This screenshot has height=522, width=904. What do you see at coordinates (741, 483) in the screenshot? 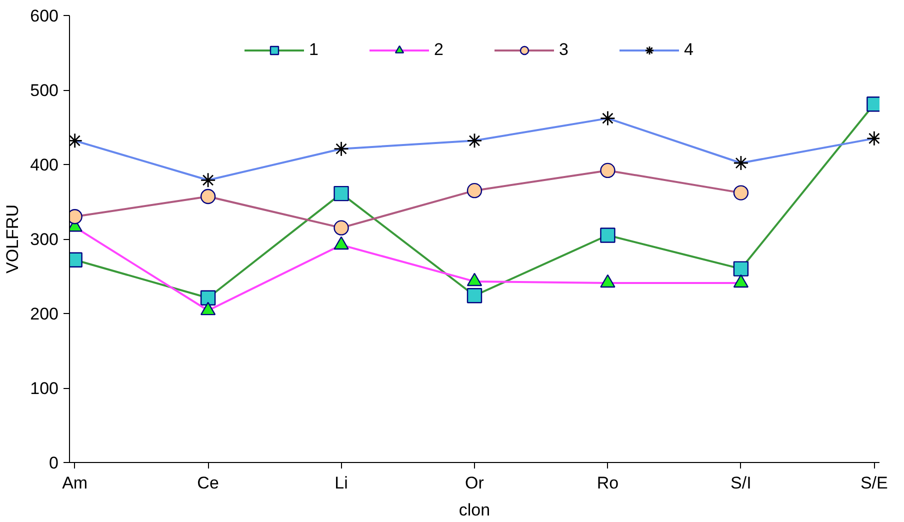
I see `x-tick-label: S/I` at bounding box center [741, 483].